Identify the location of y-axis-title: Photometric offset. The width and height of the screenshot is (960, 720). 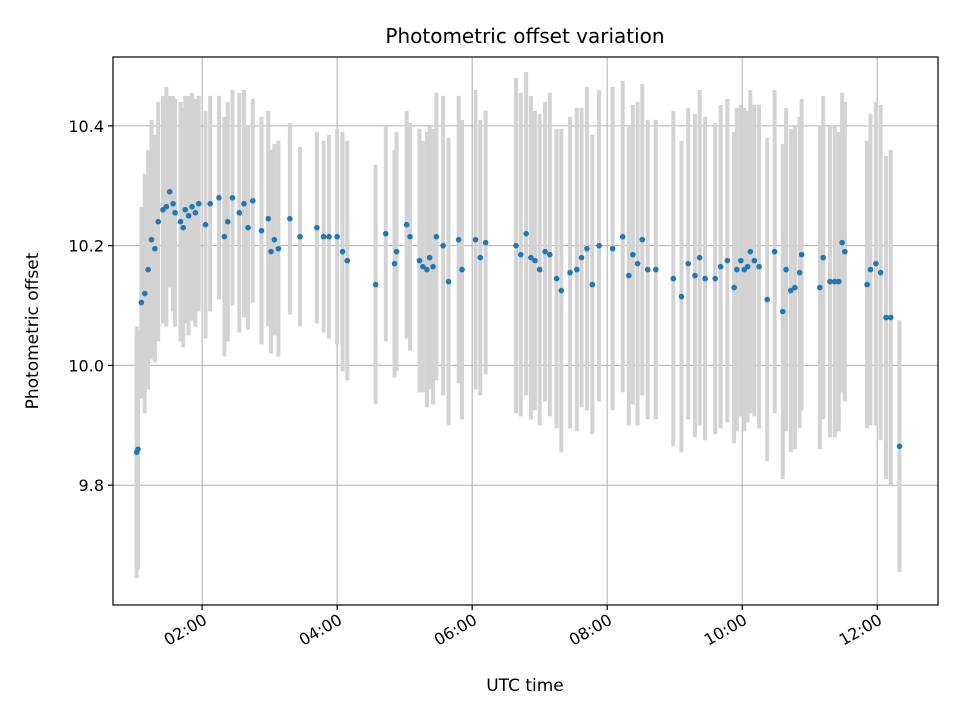
(33, 330).